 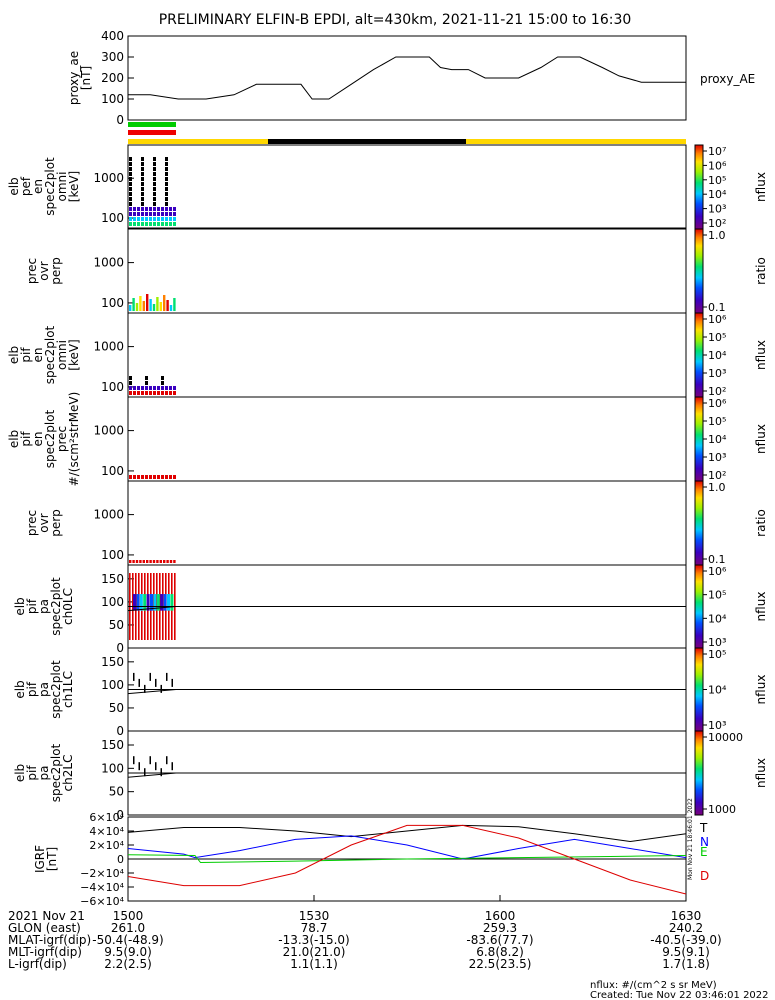 I want to click on igrf-ytick-label: 4×10⁴, so click(x=106, y=831).